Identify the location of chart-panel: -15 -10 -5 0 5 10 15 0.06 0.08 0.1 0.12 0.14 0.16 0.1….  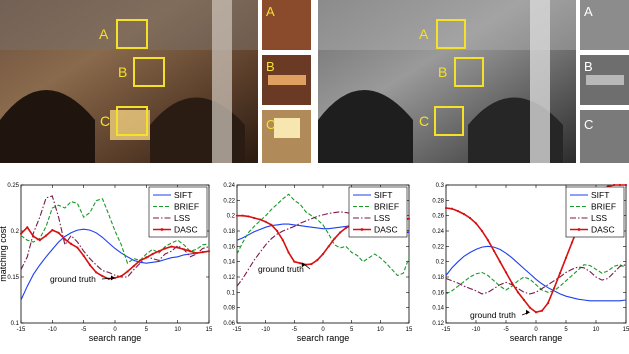
(318, 263).